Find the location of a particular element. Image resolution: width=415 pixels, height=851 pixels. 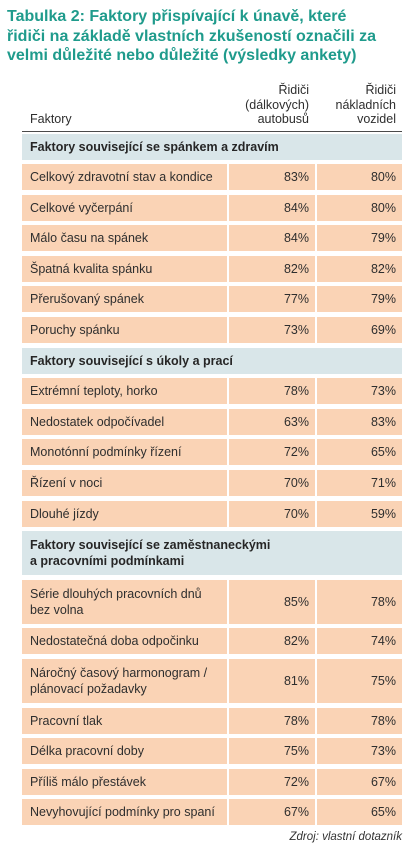

table-row: Nedostatek odpočívadel 63% 83% is located at coordinates (212, 421).